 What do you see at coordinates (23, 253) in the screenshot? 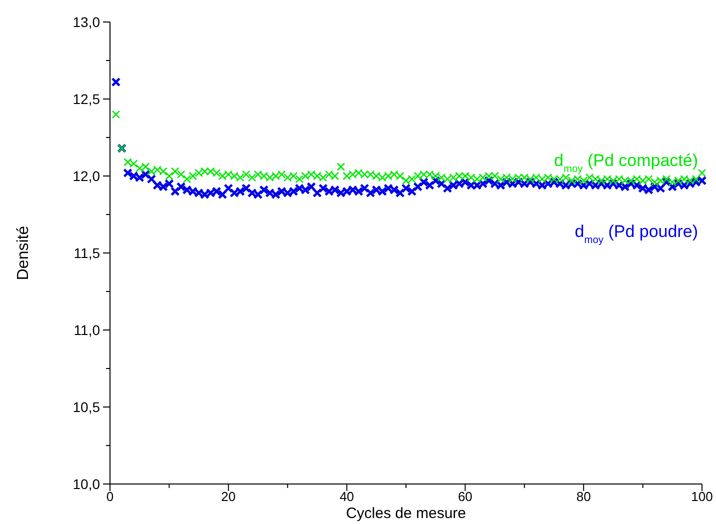
I see `y-axis-title: Densité` at bounding box center [23, 253].